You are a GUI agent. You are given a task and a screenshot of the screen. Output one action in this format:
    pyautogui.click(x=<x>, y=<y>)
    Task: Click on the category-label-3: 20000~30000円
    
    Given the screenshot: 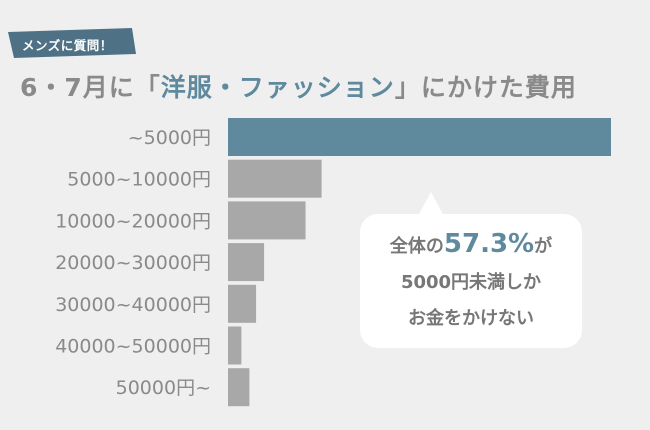 What is the action you would take?
    pyautogui.click(x=133, y=263)
    